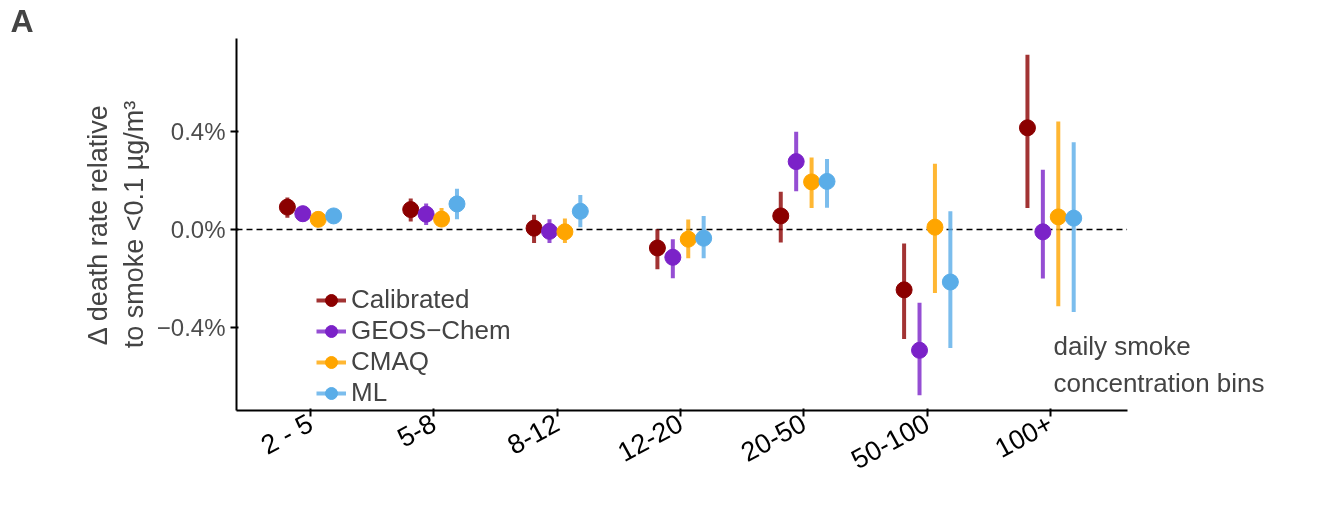 The width and height of the screenshot is (1337, 505). I want to click on legend-label: GEOS−Chem, so click(431, 330).